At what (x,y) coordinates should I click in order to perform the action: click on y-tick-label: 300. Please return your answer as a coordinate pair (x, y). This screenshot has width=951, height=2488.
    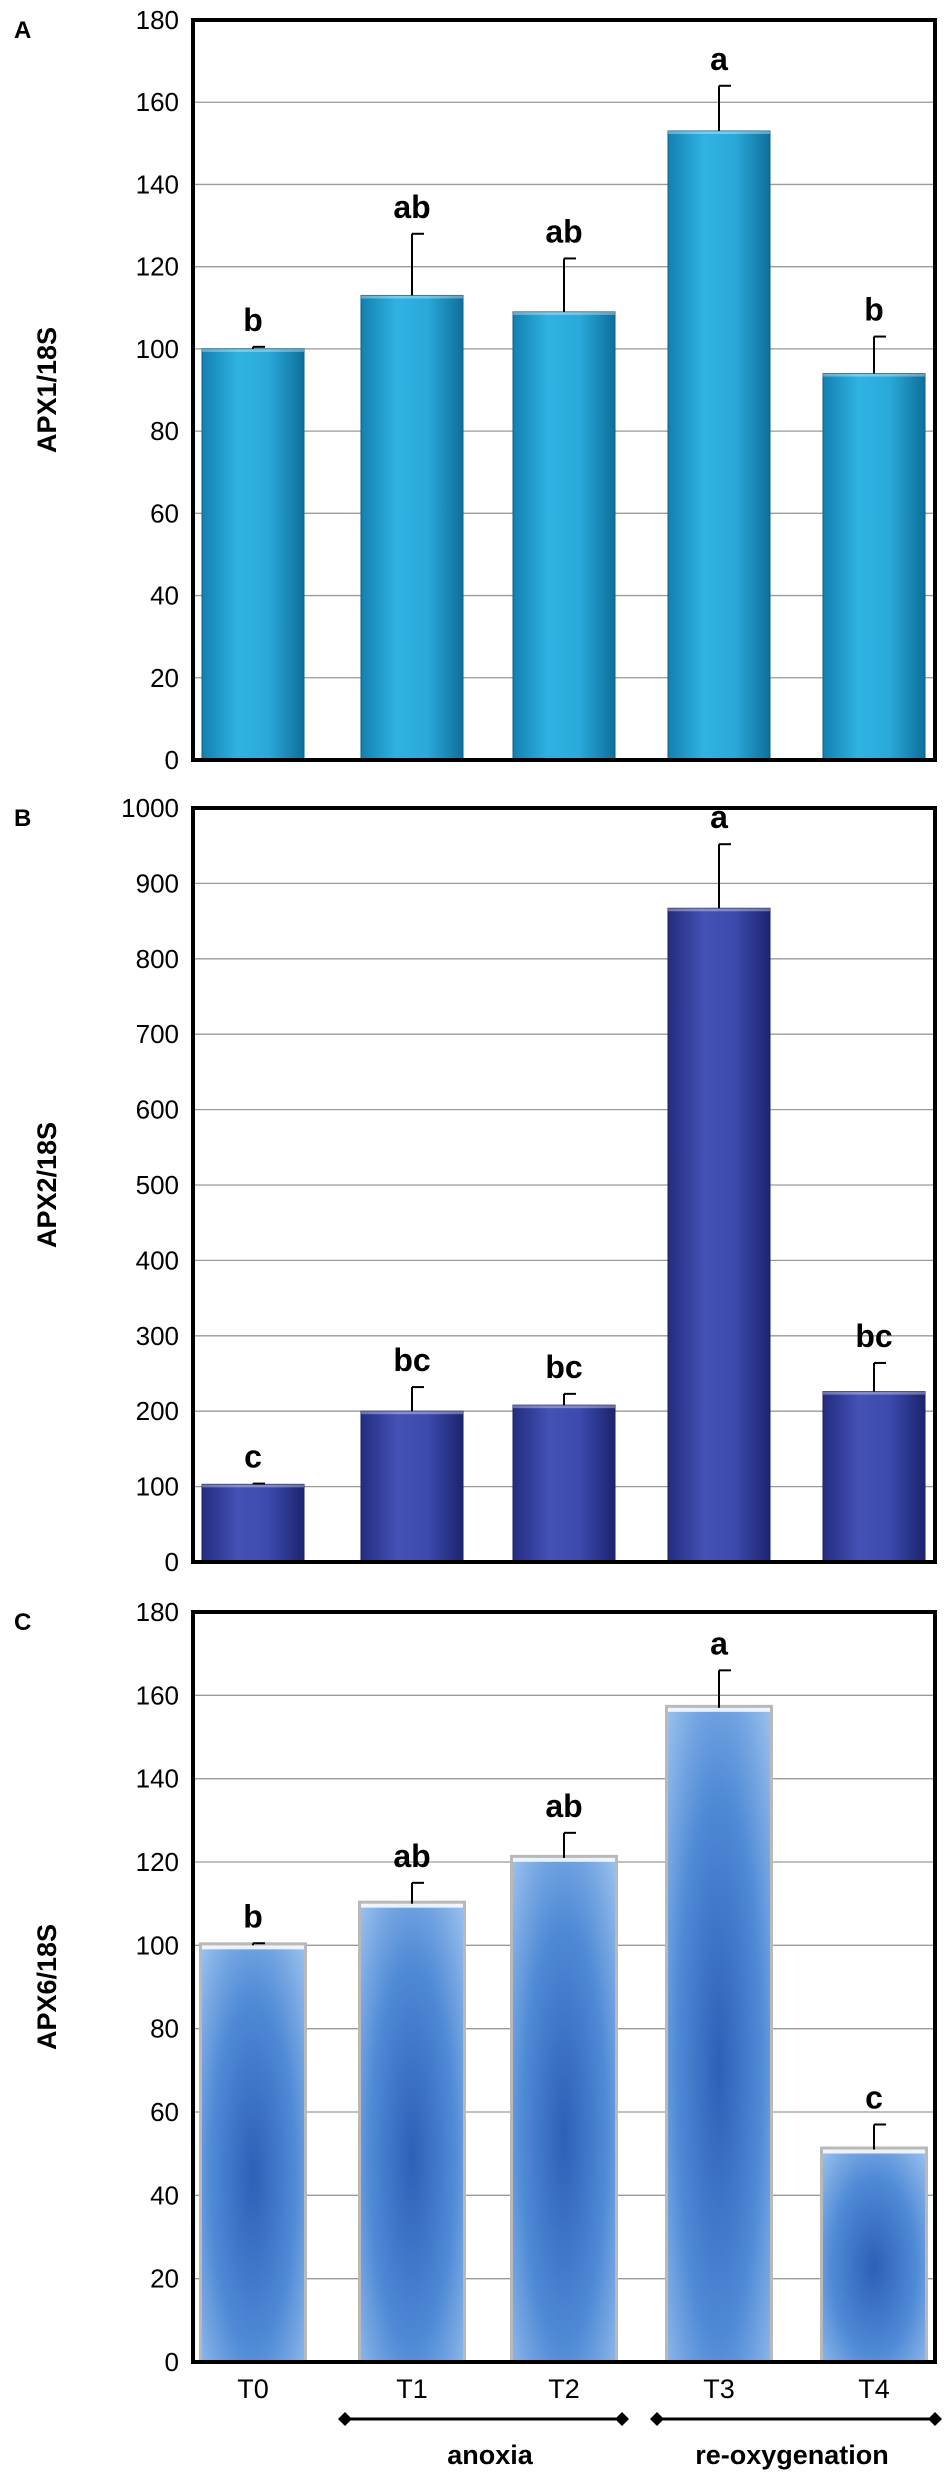
    Looking at the image, I should click on (157, 1336).